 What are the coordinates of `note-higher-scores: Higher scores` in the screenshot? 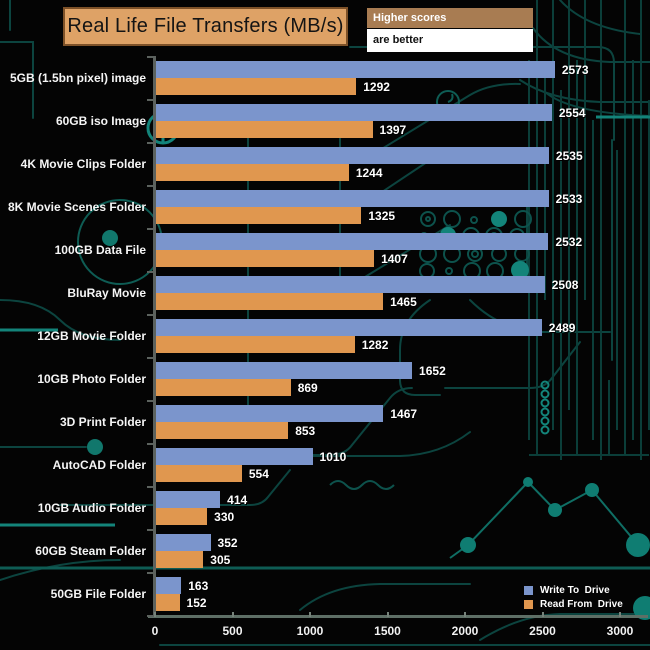 It's located at (450, 18).